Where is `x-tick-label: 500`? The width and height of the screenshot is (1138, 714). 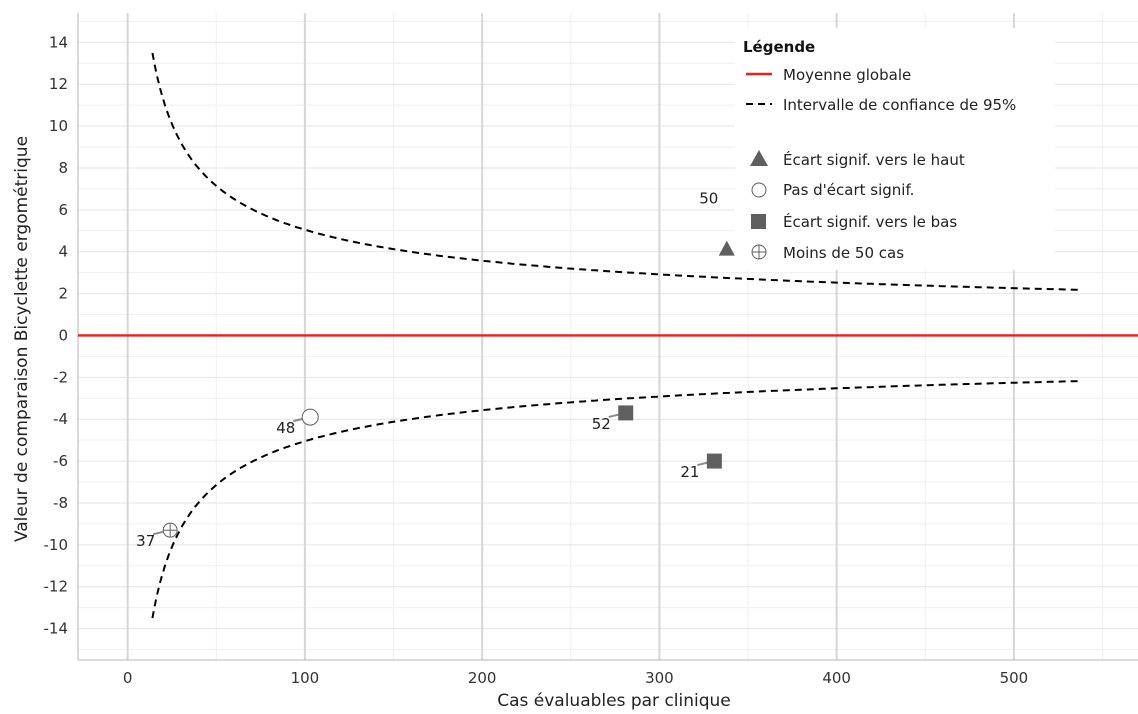
x-tick-label: 500 is located at coordinates (1014, 678).